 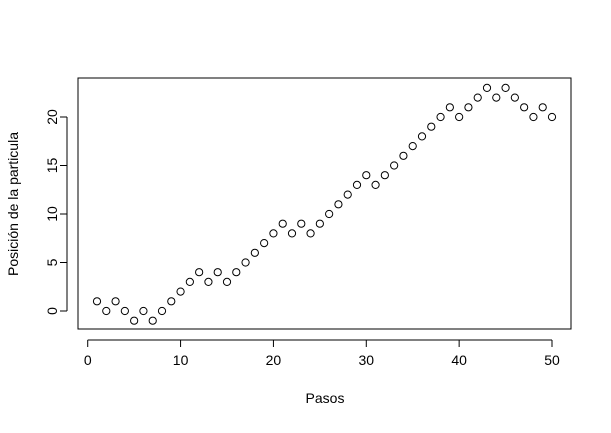 I want to click on x-tick-label: 50, so click(x=552, y=360).